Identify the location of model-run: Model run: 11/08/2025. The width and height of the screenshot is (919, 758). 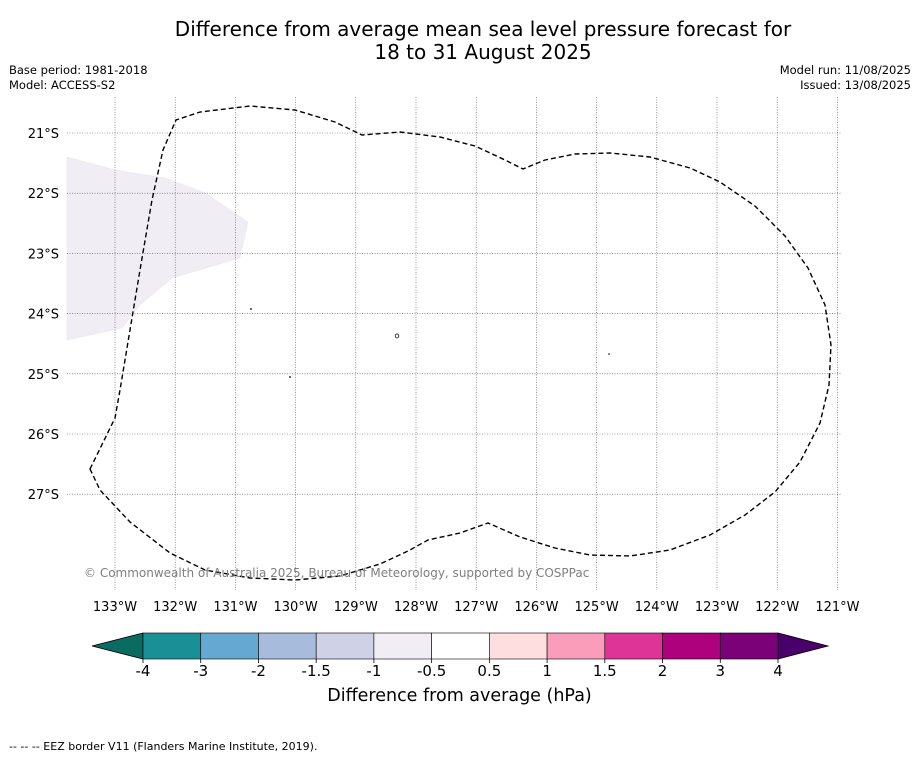
(845, 70).